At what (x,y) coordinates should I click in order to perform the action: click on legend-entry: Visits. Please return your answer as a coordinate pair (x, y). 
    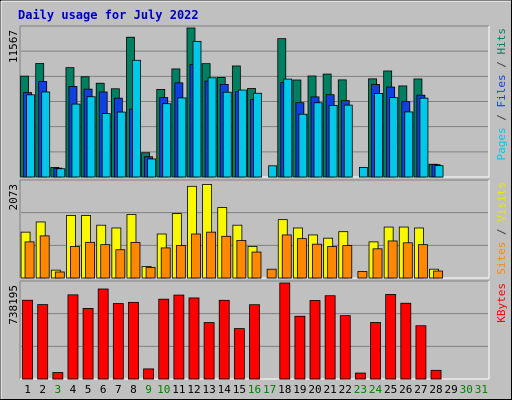
    Looking at the image, I should click on (501, 202).